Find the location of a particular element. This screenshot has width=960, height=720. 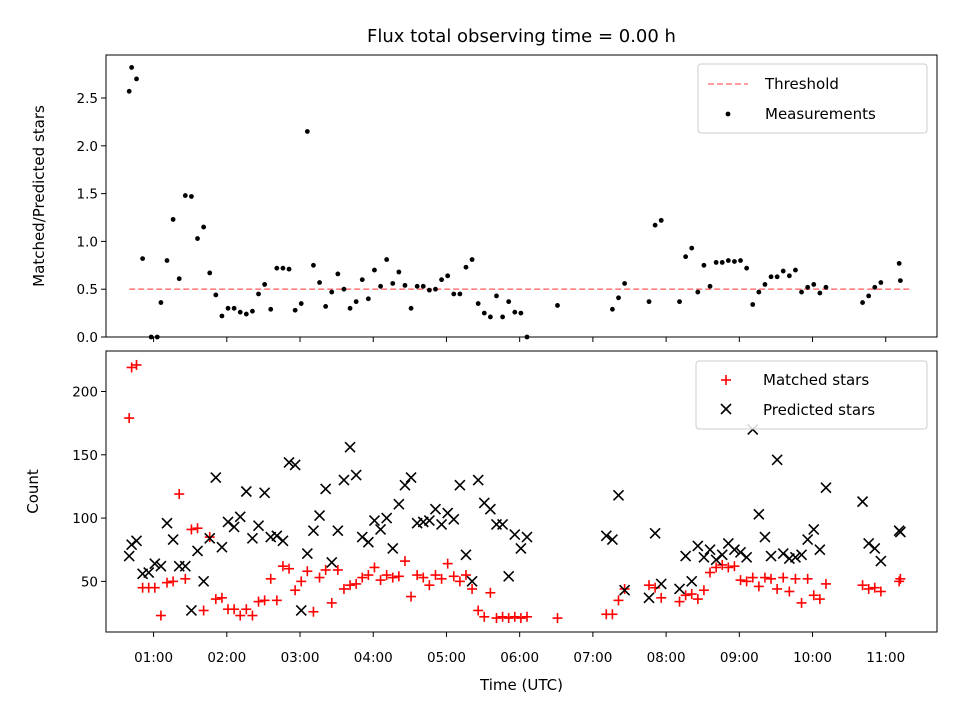

x-tick-label: 07:00 is located at coordinates (592, 658).